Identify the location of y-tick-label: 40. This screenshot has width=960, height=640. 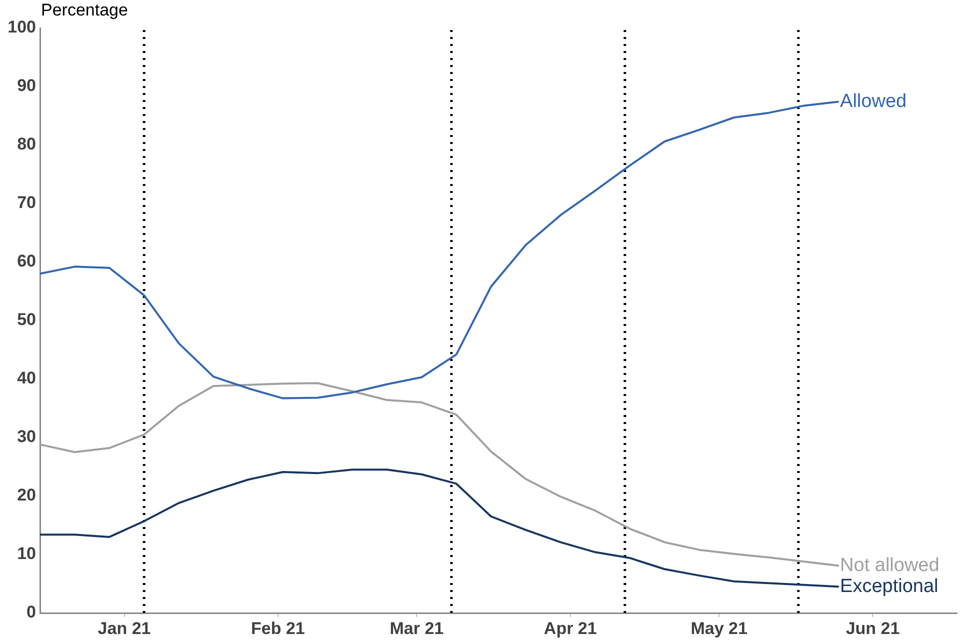
(26, 378).